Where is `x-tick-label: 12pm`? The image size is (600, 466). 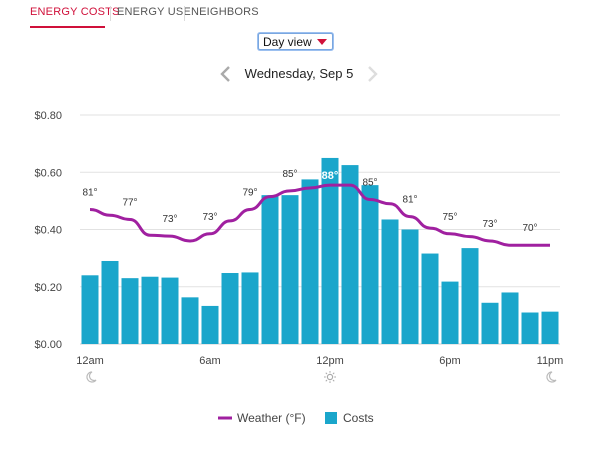 x-tick-label: 12pm is located at coordinates (330, 361).